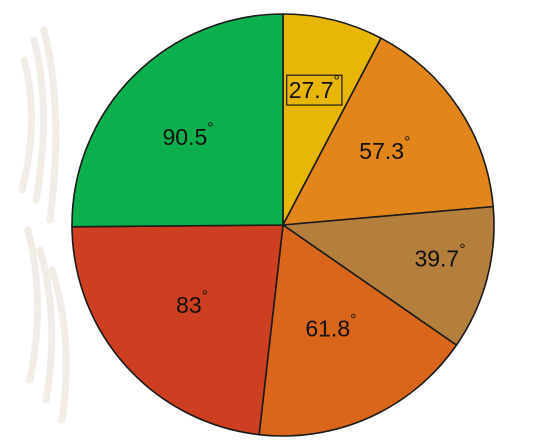  What do you see at coordinates (439, 257) in the screenshot?
I see `slice-label-39-7: 39.7°` at bounding box center [439, 257].